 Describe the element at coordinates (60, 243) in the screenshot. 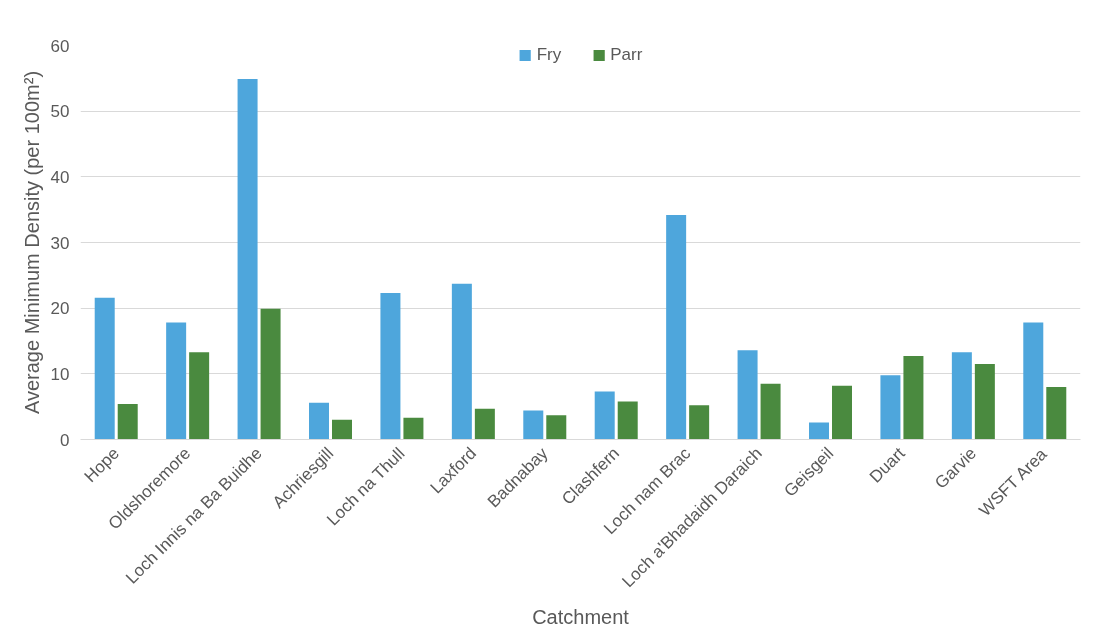

I see `y-tick-label: 30` at that location.